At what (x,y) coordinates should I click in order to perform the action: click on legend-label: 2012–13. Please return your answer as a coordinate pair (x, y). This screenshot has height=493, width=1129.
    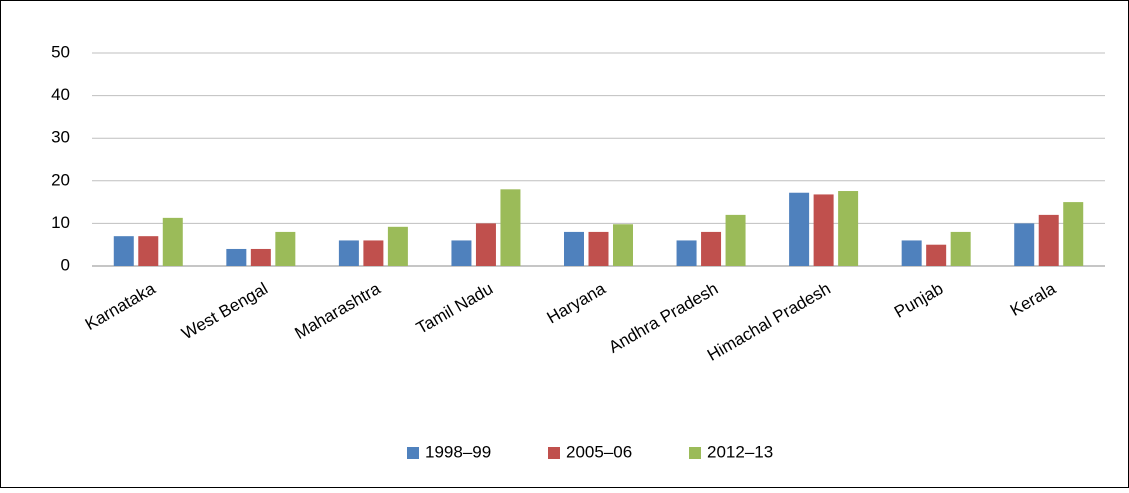
    Looking at the image, I should click on (740, 451).